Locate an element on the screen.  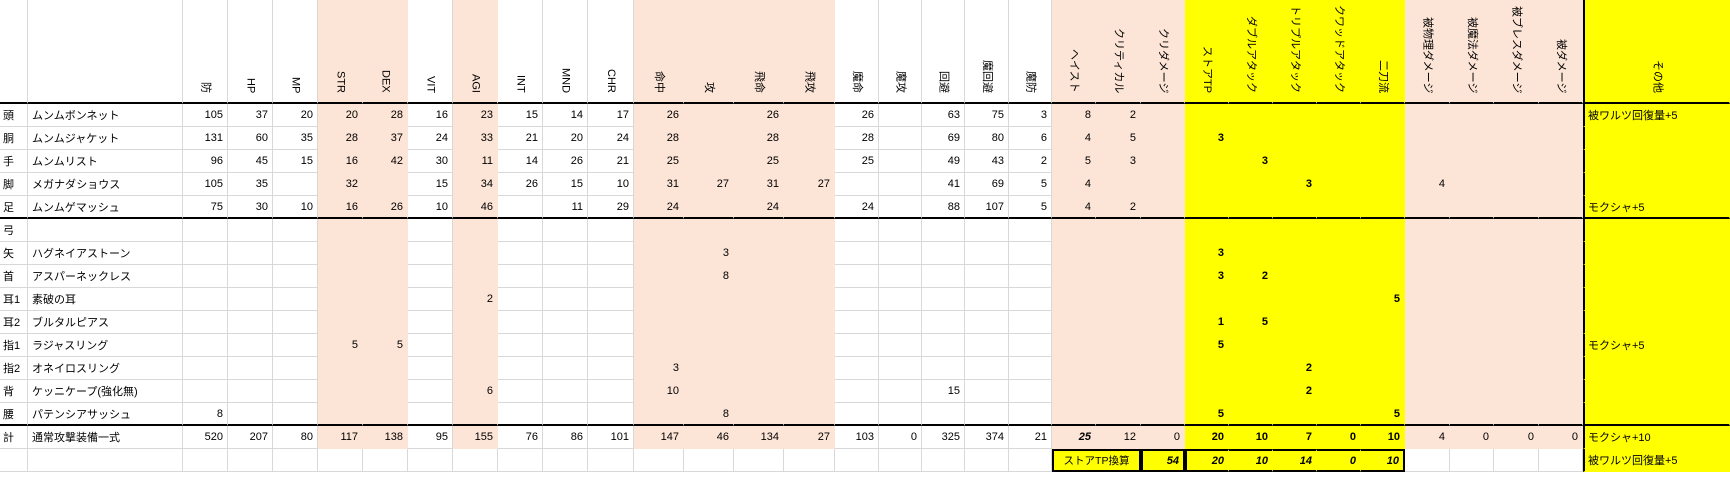
cell-total-mp: 80 is located at coordinates (295, 437).